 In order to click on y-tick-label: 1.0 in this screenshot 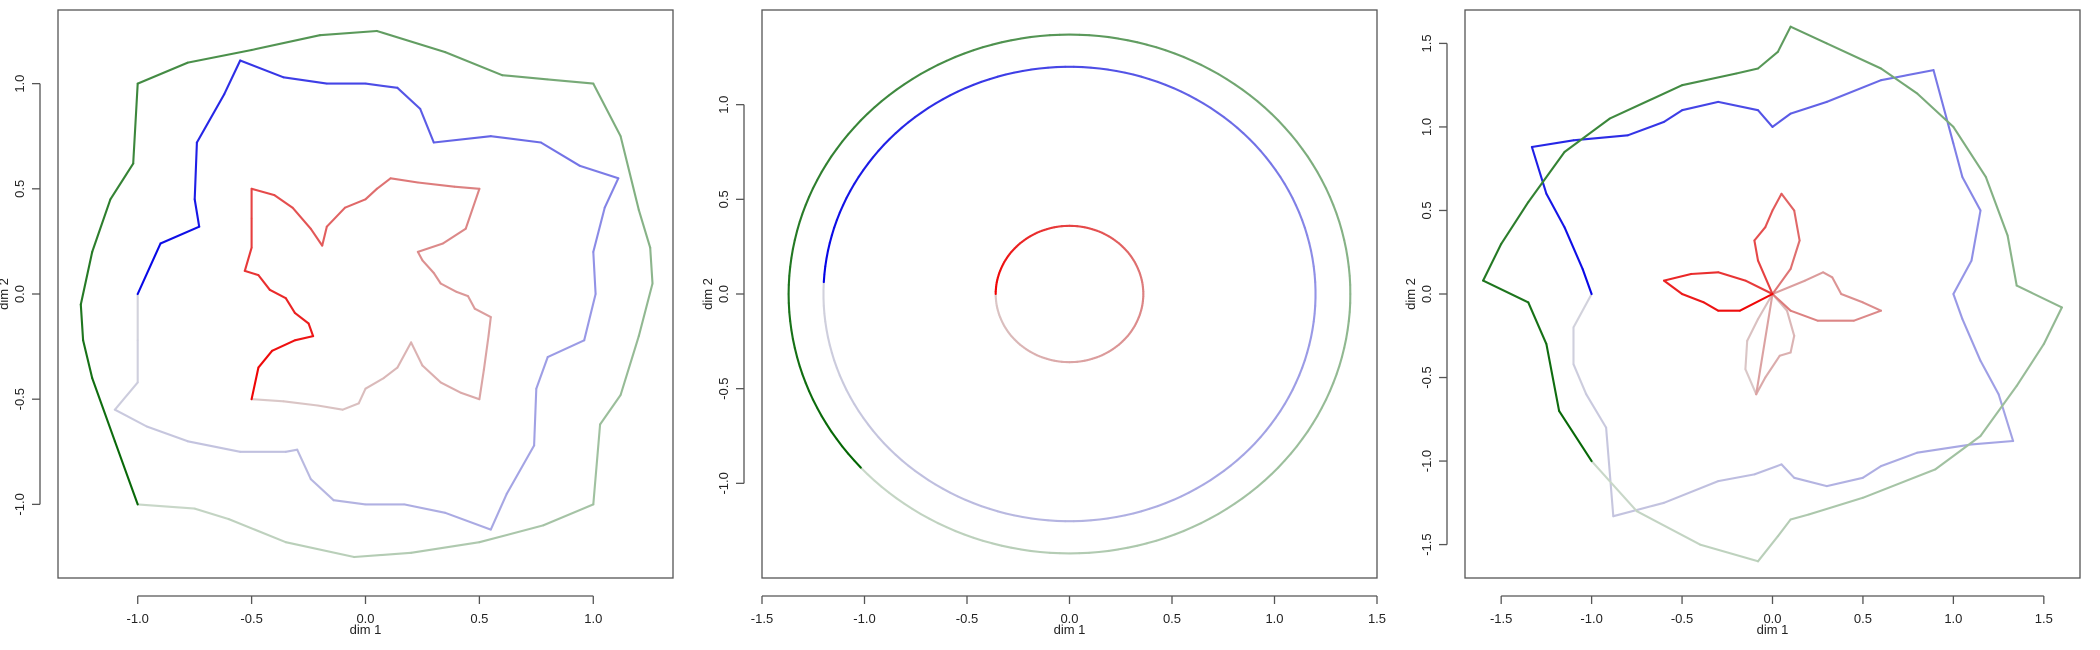, I will do `click(1426, 127)`.